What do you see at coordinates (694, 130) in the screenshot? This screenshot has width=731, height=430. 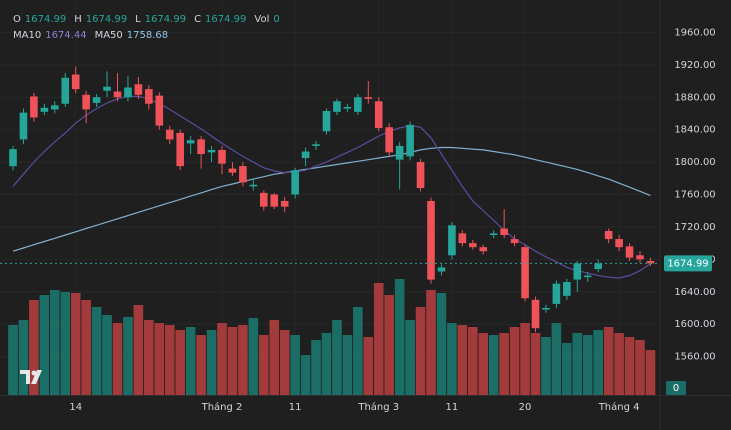 I see `y-tick-label: 1840.00` at bounding box center [694, 130].